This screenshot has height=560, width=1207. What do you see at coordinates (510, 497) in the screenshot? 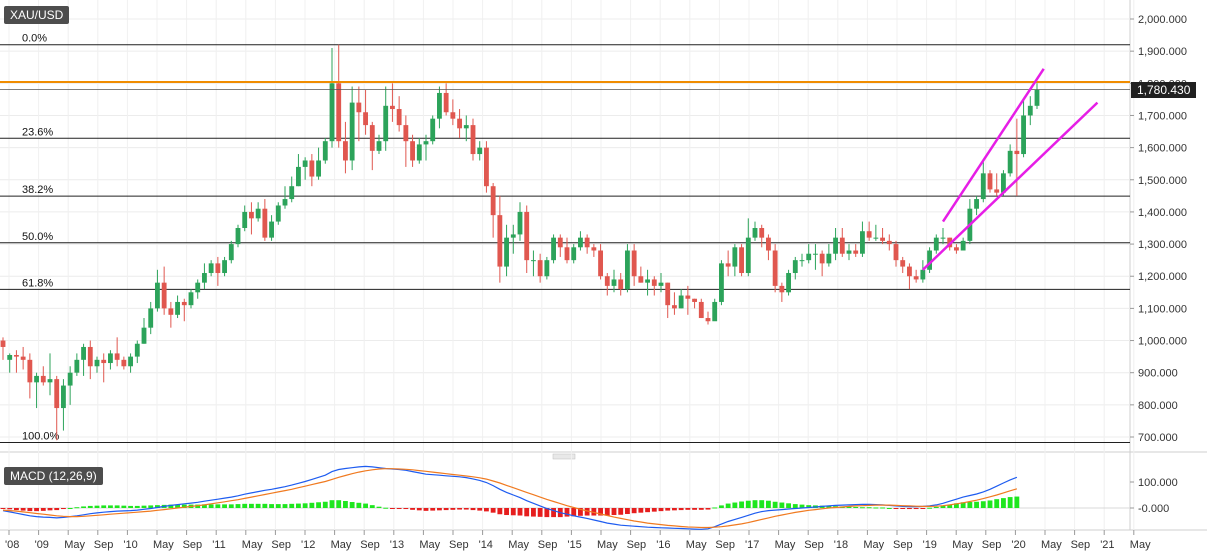
I see `macd-line` at bounding box center [510, 497].